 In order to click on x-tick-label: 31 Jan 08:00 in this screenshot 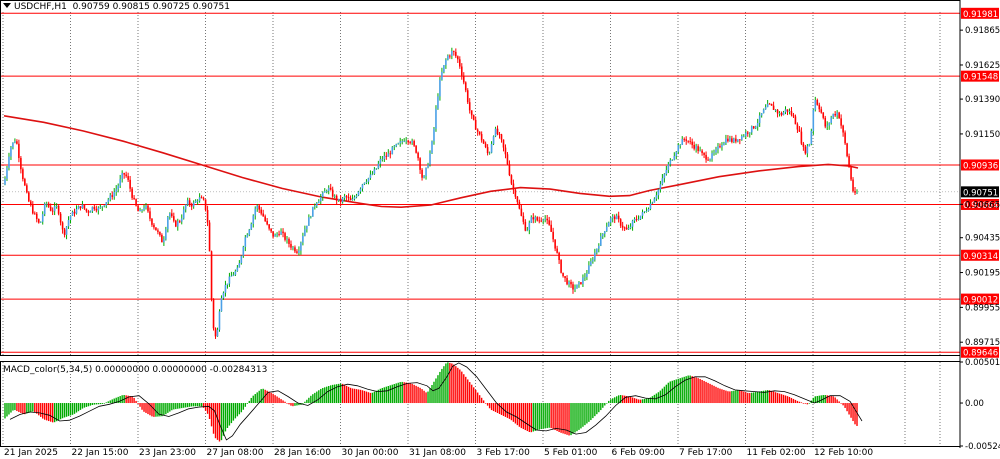, I will do `click(437, 453)`.